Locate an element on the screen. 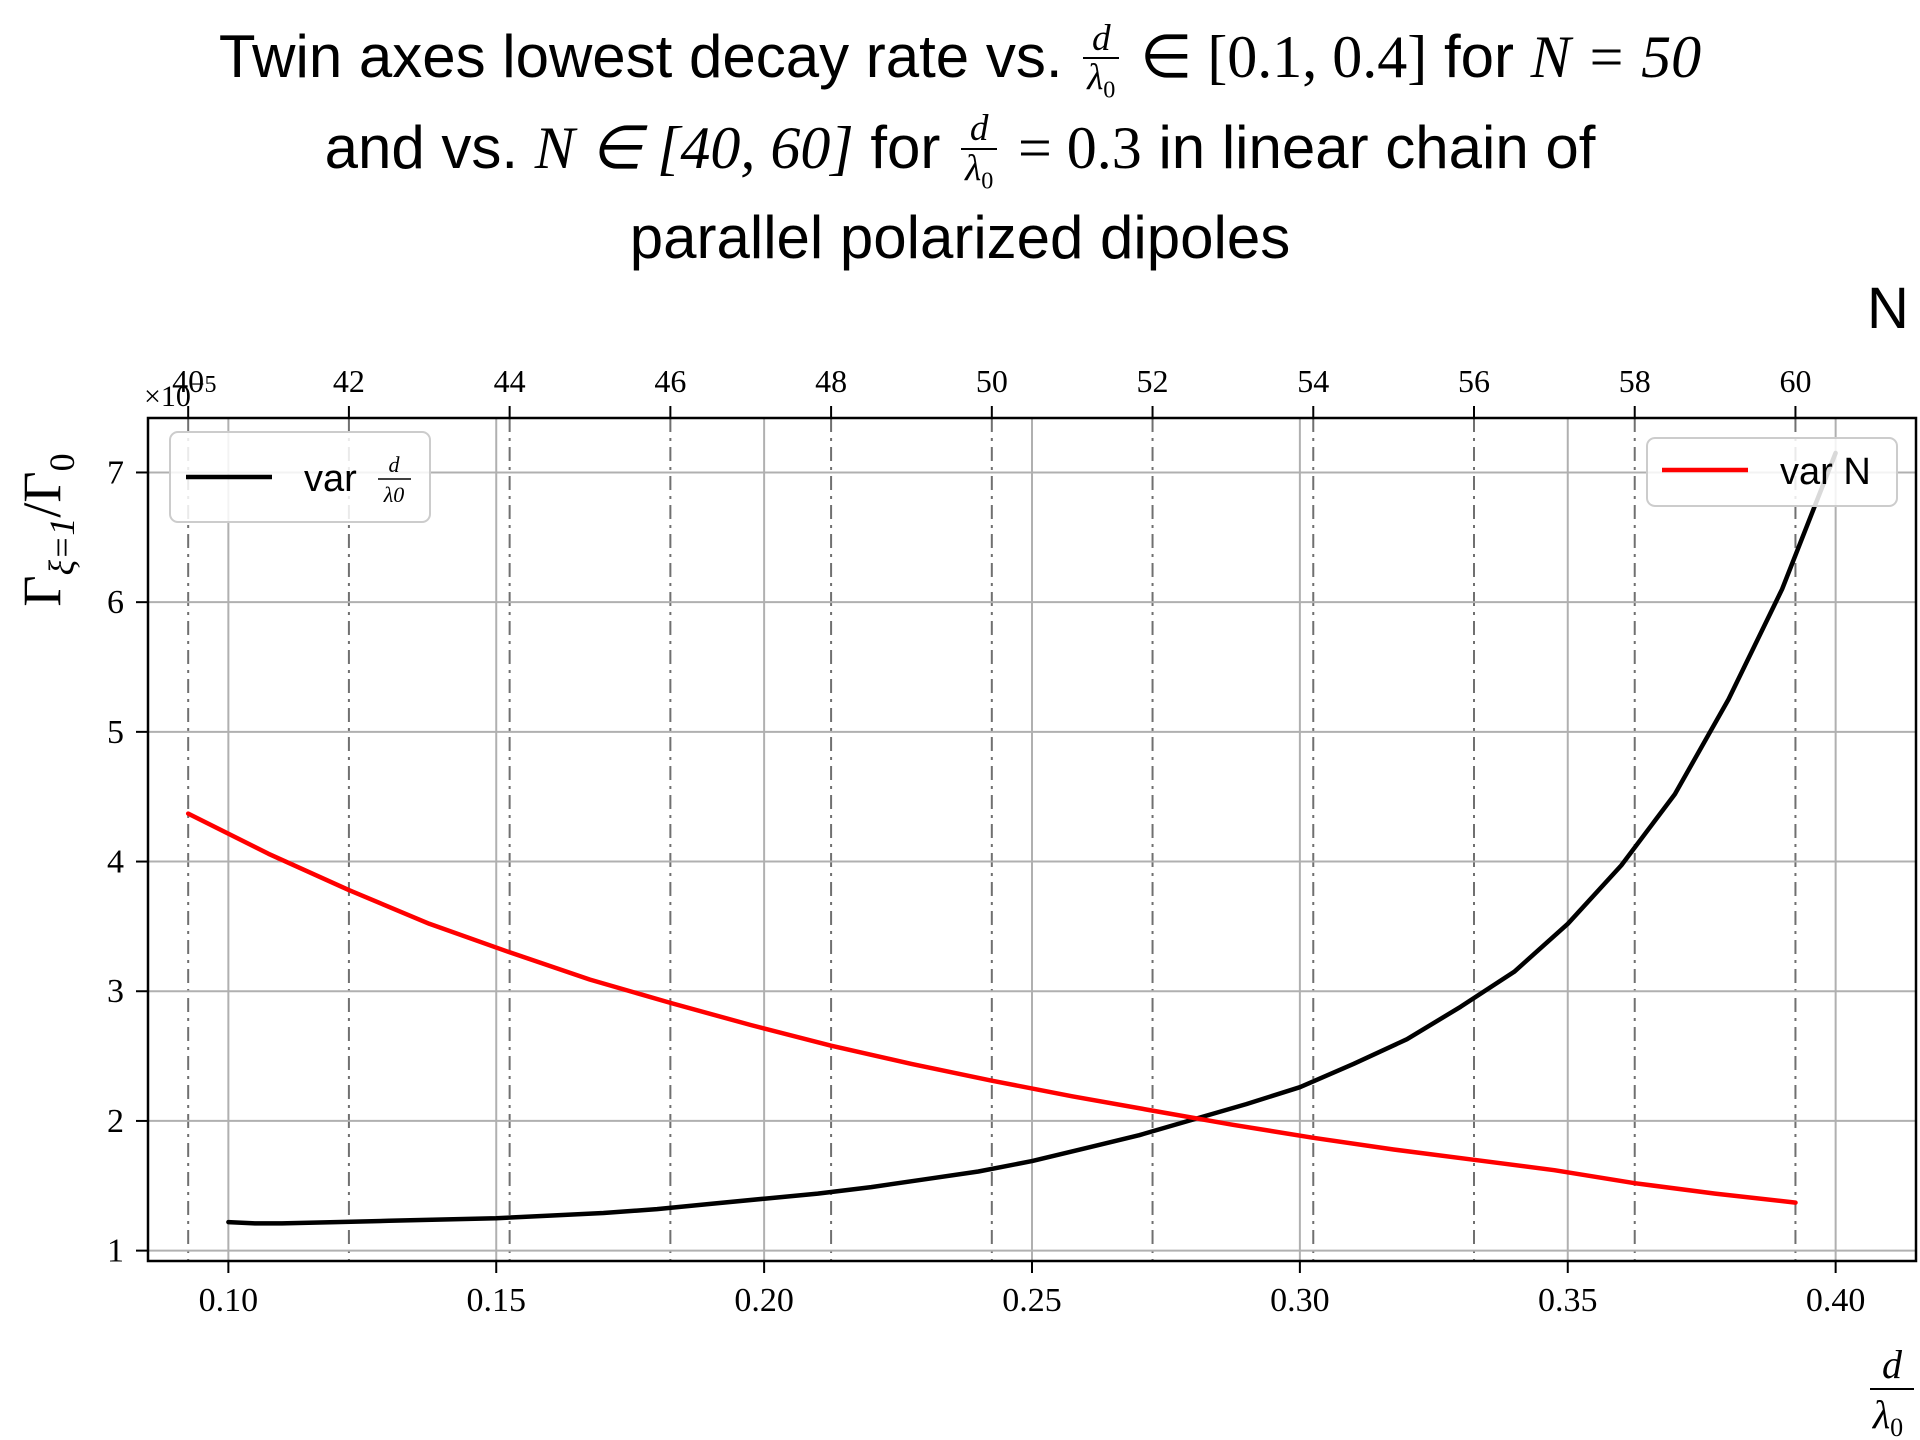 The width and height of the screenshot is (1920, 1440). title-lambda-2: λ is located at coordinates (973, 168).